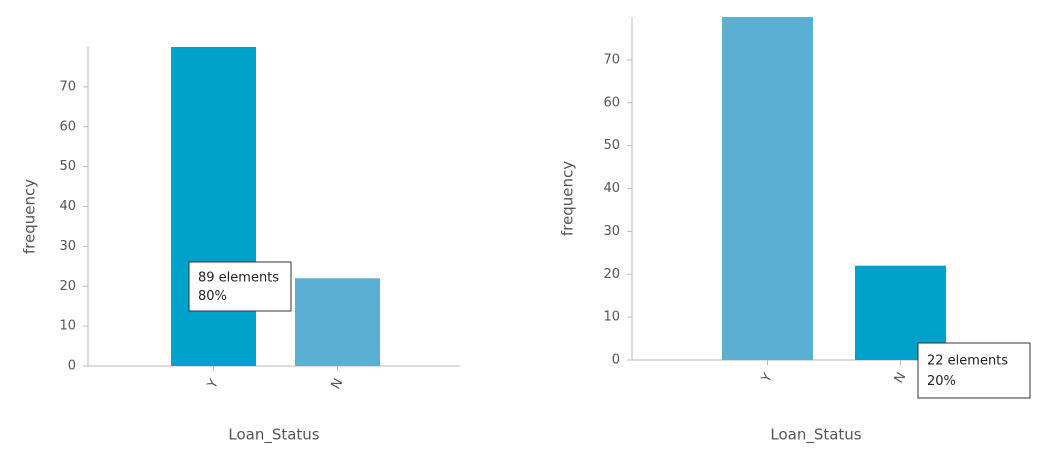 The height and width of the screenshot is (450, 1039). Describe the element at coordinates (967, 361) in the screenshot. I see `tooltip-text: 22 elements` at that location.